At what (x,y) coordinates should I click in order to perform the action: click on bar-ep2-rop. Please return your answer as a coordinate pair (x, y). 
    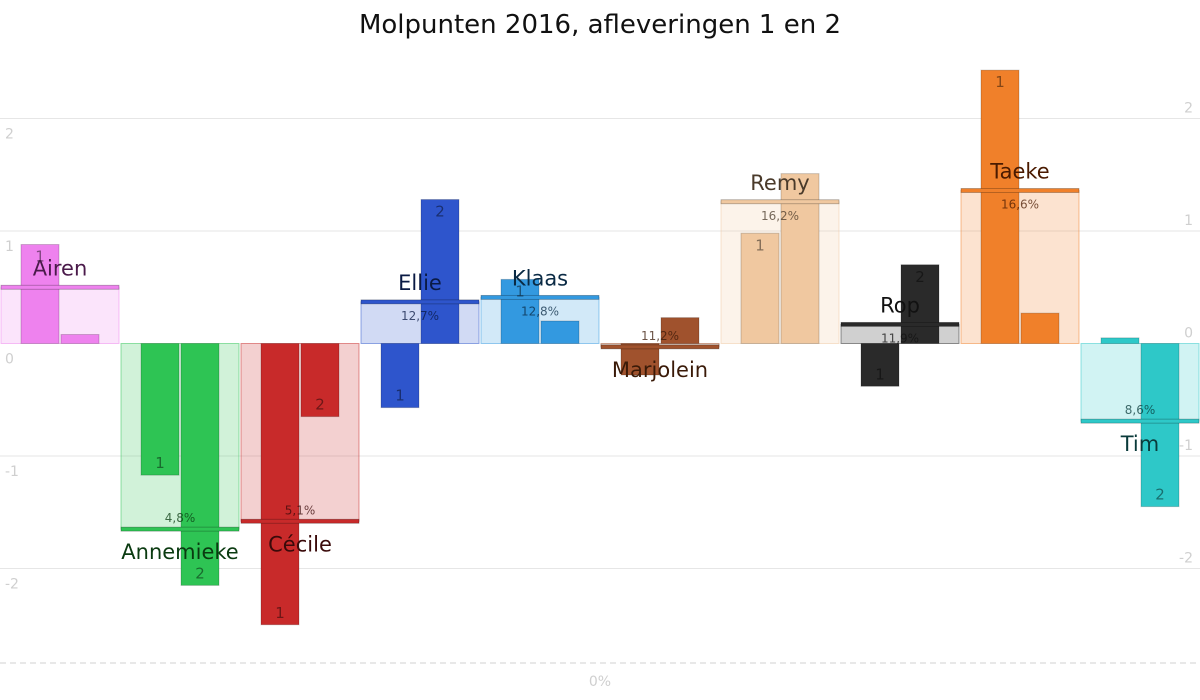
    Looking at the image, I should click on (920, 304).